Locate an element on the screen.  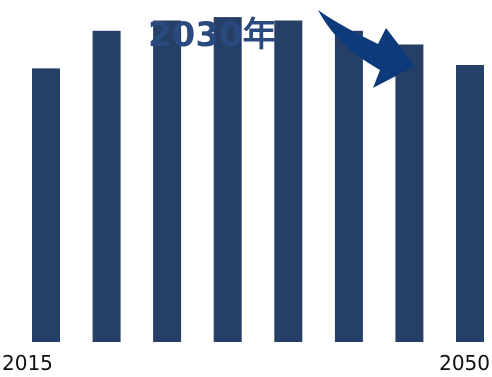
x-tick-label-start: 2015 is located at coordinates (27, 363).